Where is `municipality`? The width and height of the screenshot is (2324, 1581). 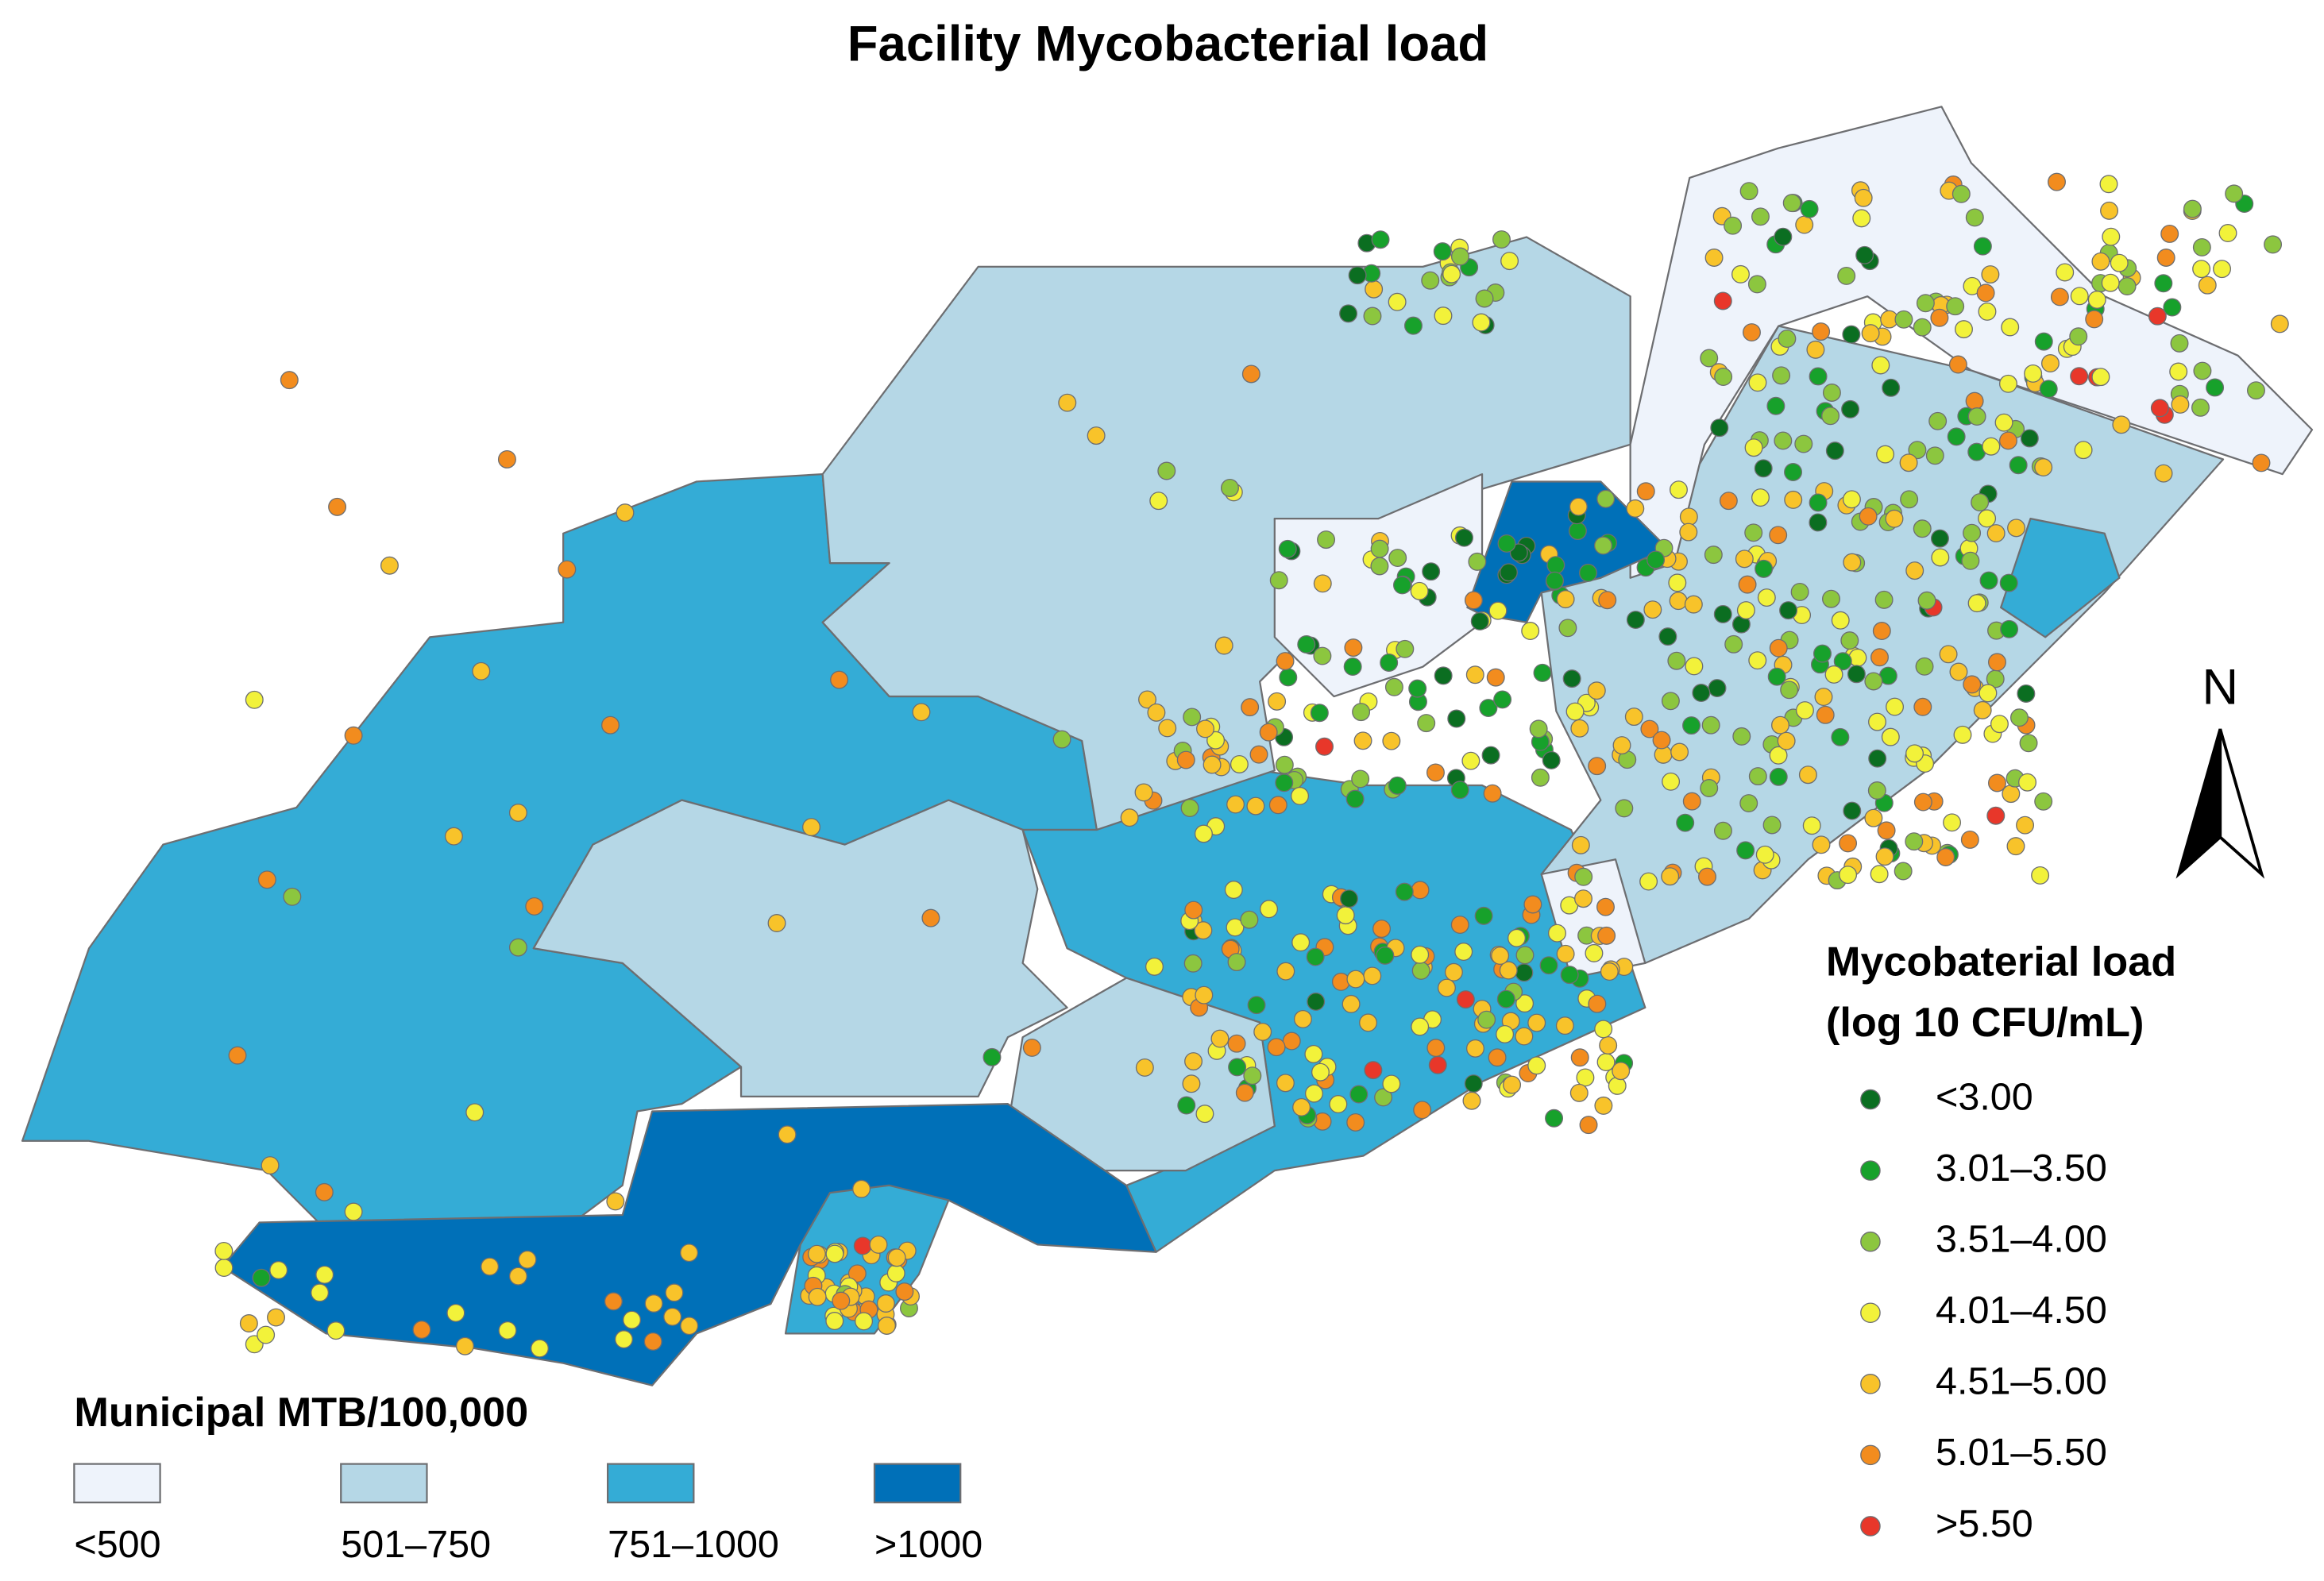 municipality is located at coordinates (800, 948).